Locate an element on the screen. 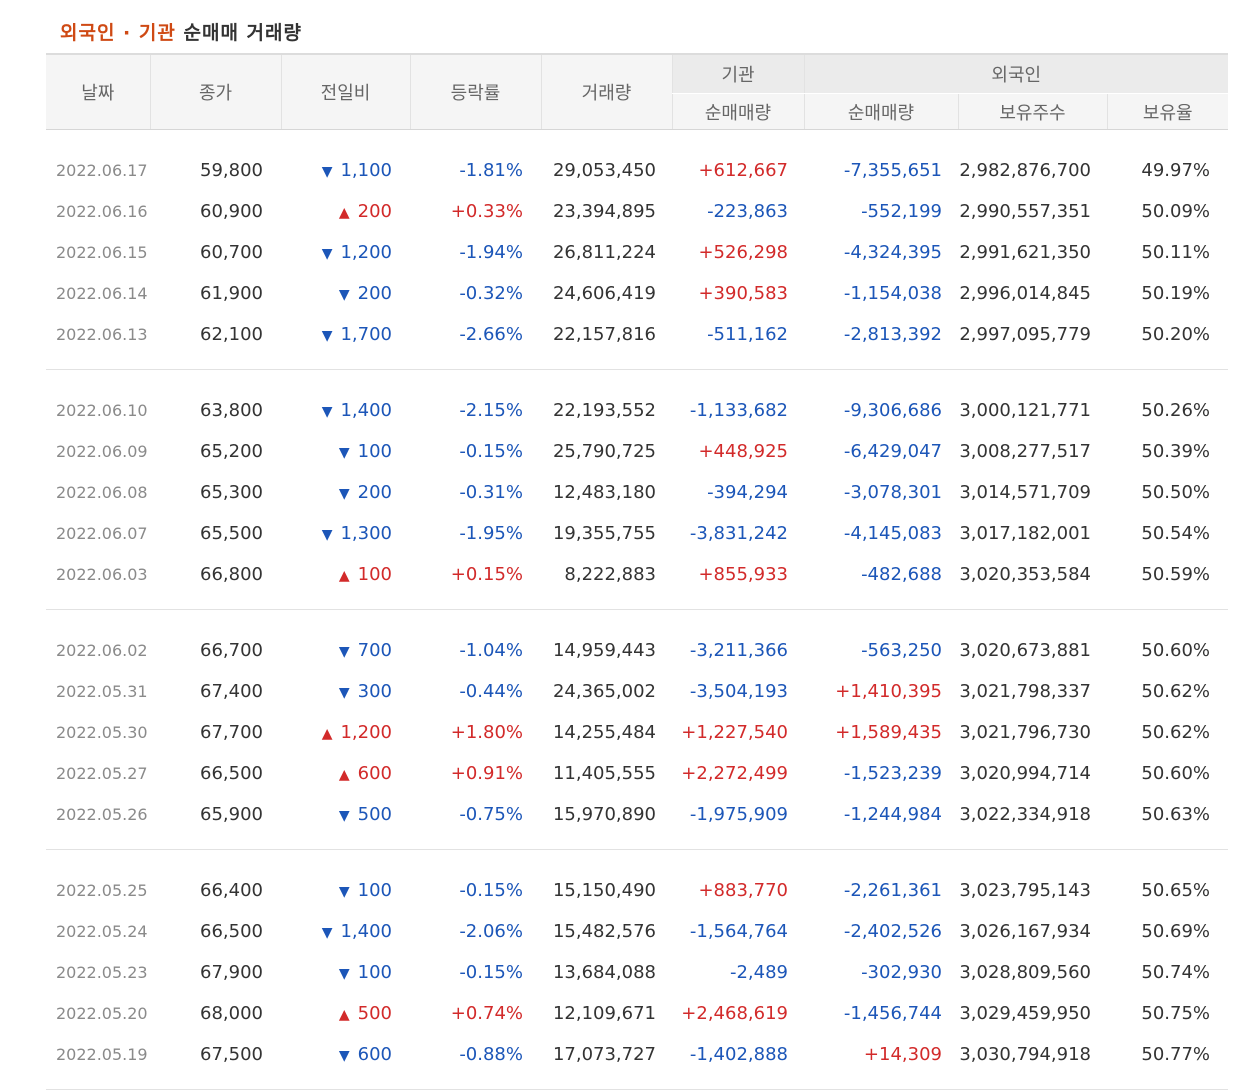  frg-net-cell: -1,523,239 is located at coordinates (892, 773).